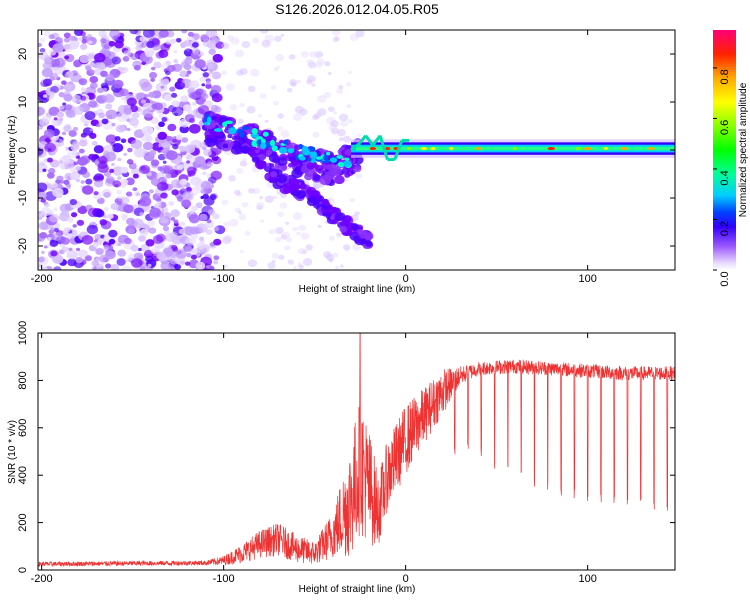 This screenshot has height=600, width=750. What do you see at coordinates (23, 380) in the screenshot?
I see `y-tick-label: 800` at bounding box center [23, 380].